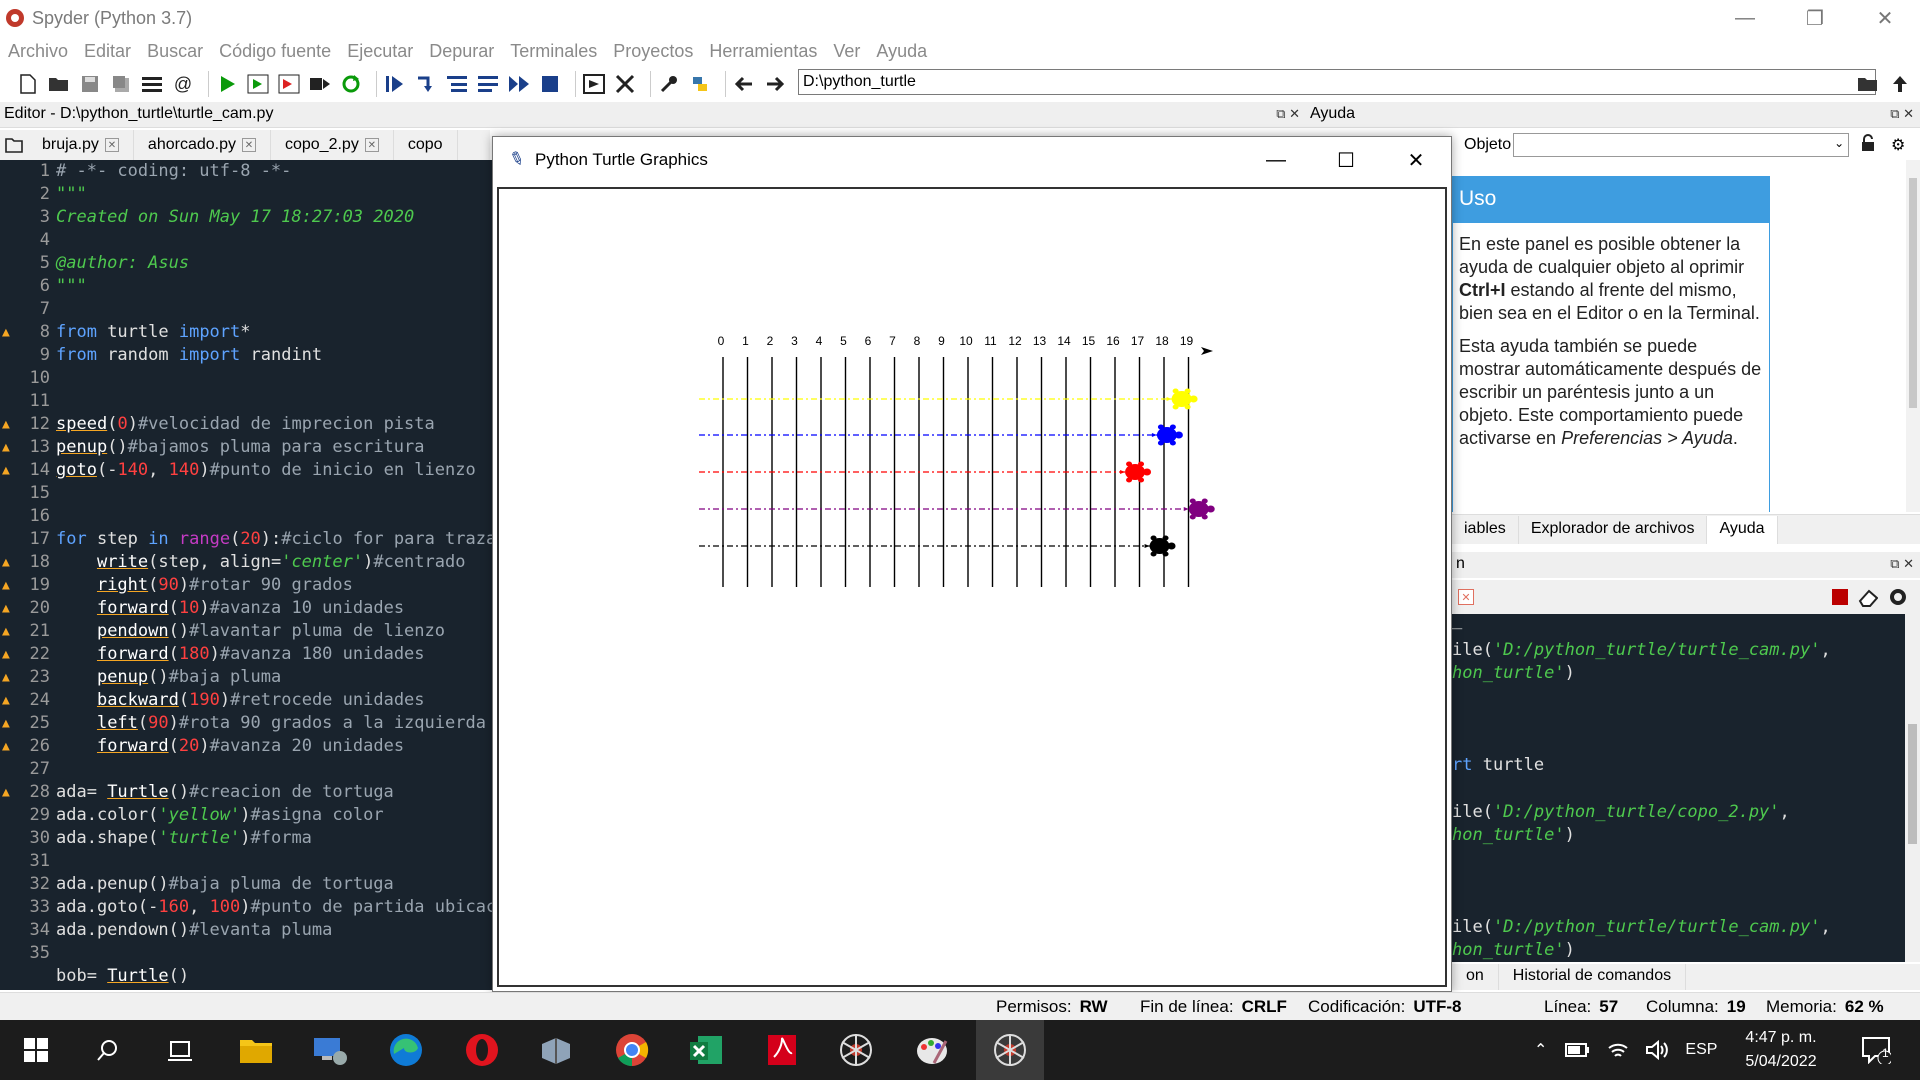 Image resolution: width=1920 pixels, height=1080 pixels. Describe the element at coordinates (1868, 145) in the screenshot. I see `lock-icon` at that location.